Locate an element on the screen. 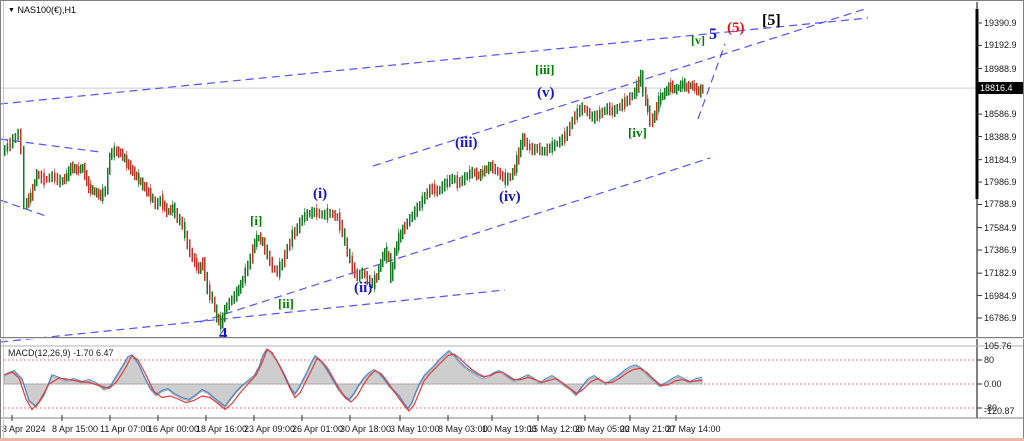 This screenshot has height=441, width=1024. symbol-text: NAS100(€),H1 is located at coordinates (46, 10).